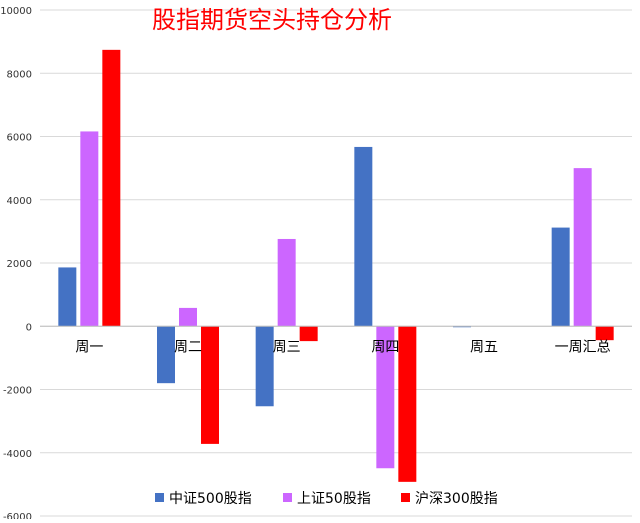 This screenshot has height=523, width=640. What do you see at coordinates (342, 347) in the screenshot?
I see `x-axis-labels: 周一 周二 周三 周四 周五 一周汇总` at bounding box center [342, 347].